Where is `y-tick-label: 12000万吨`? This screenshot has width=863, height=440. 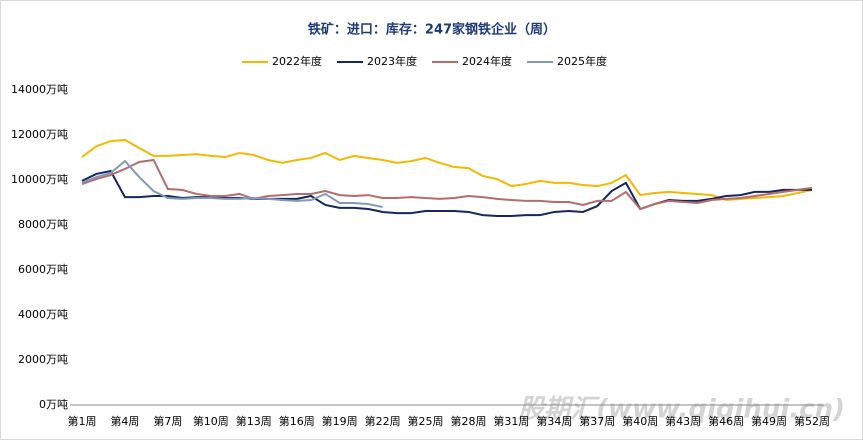
y-tick-label: 12000万吨 is located at coordinates (39, 134).